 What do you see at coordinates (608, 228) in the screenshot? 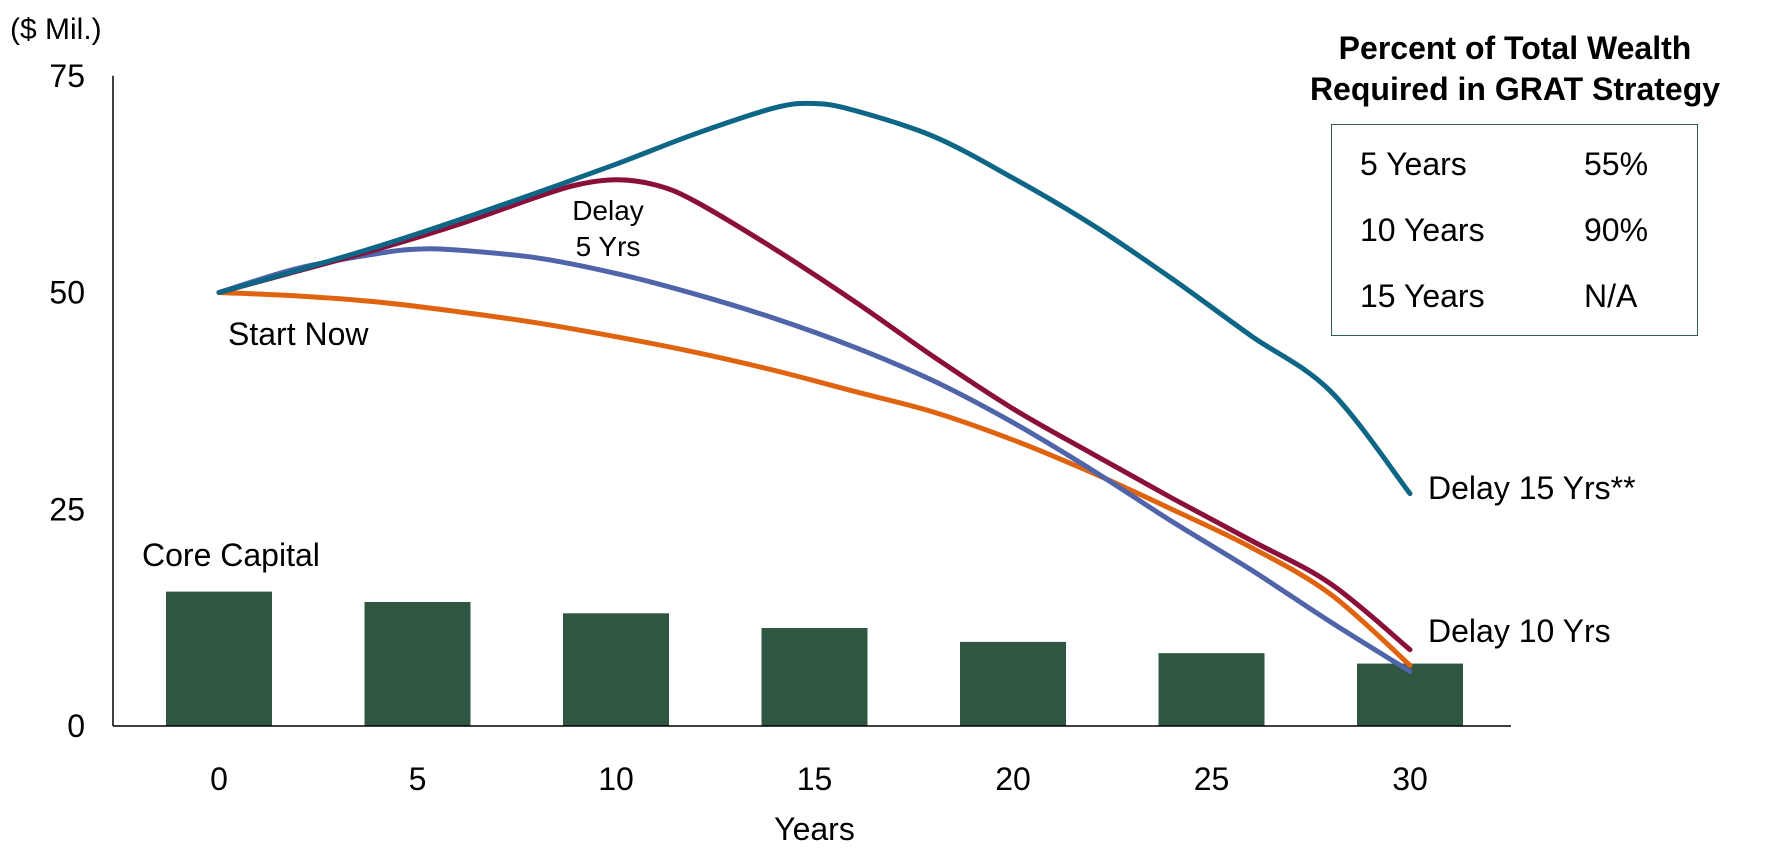
I see `series-label-delay-5-yrs: Delay 5 Yrs` at bounding box center [608, 228].